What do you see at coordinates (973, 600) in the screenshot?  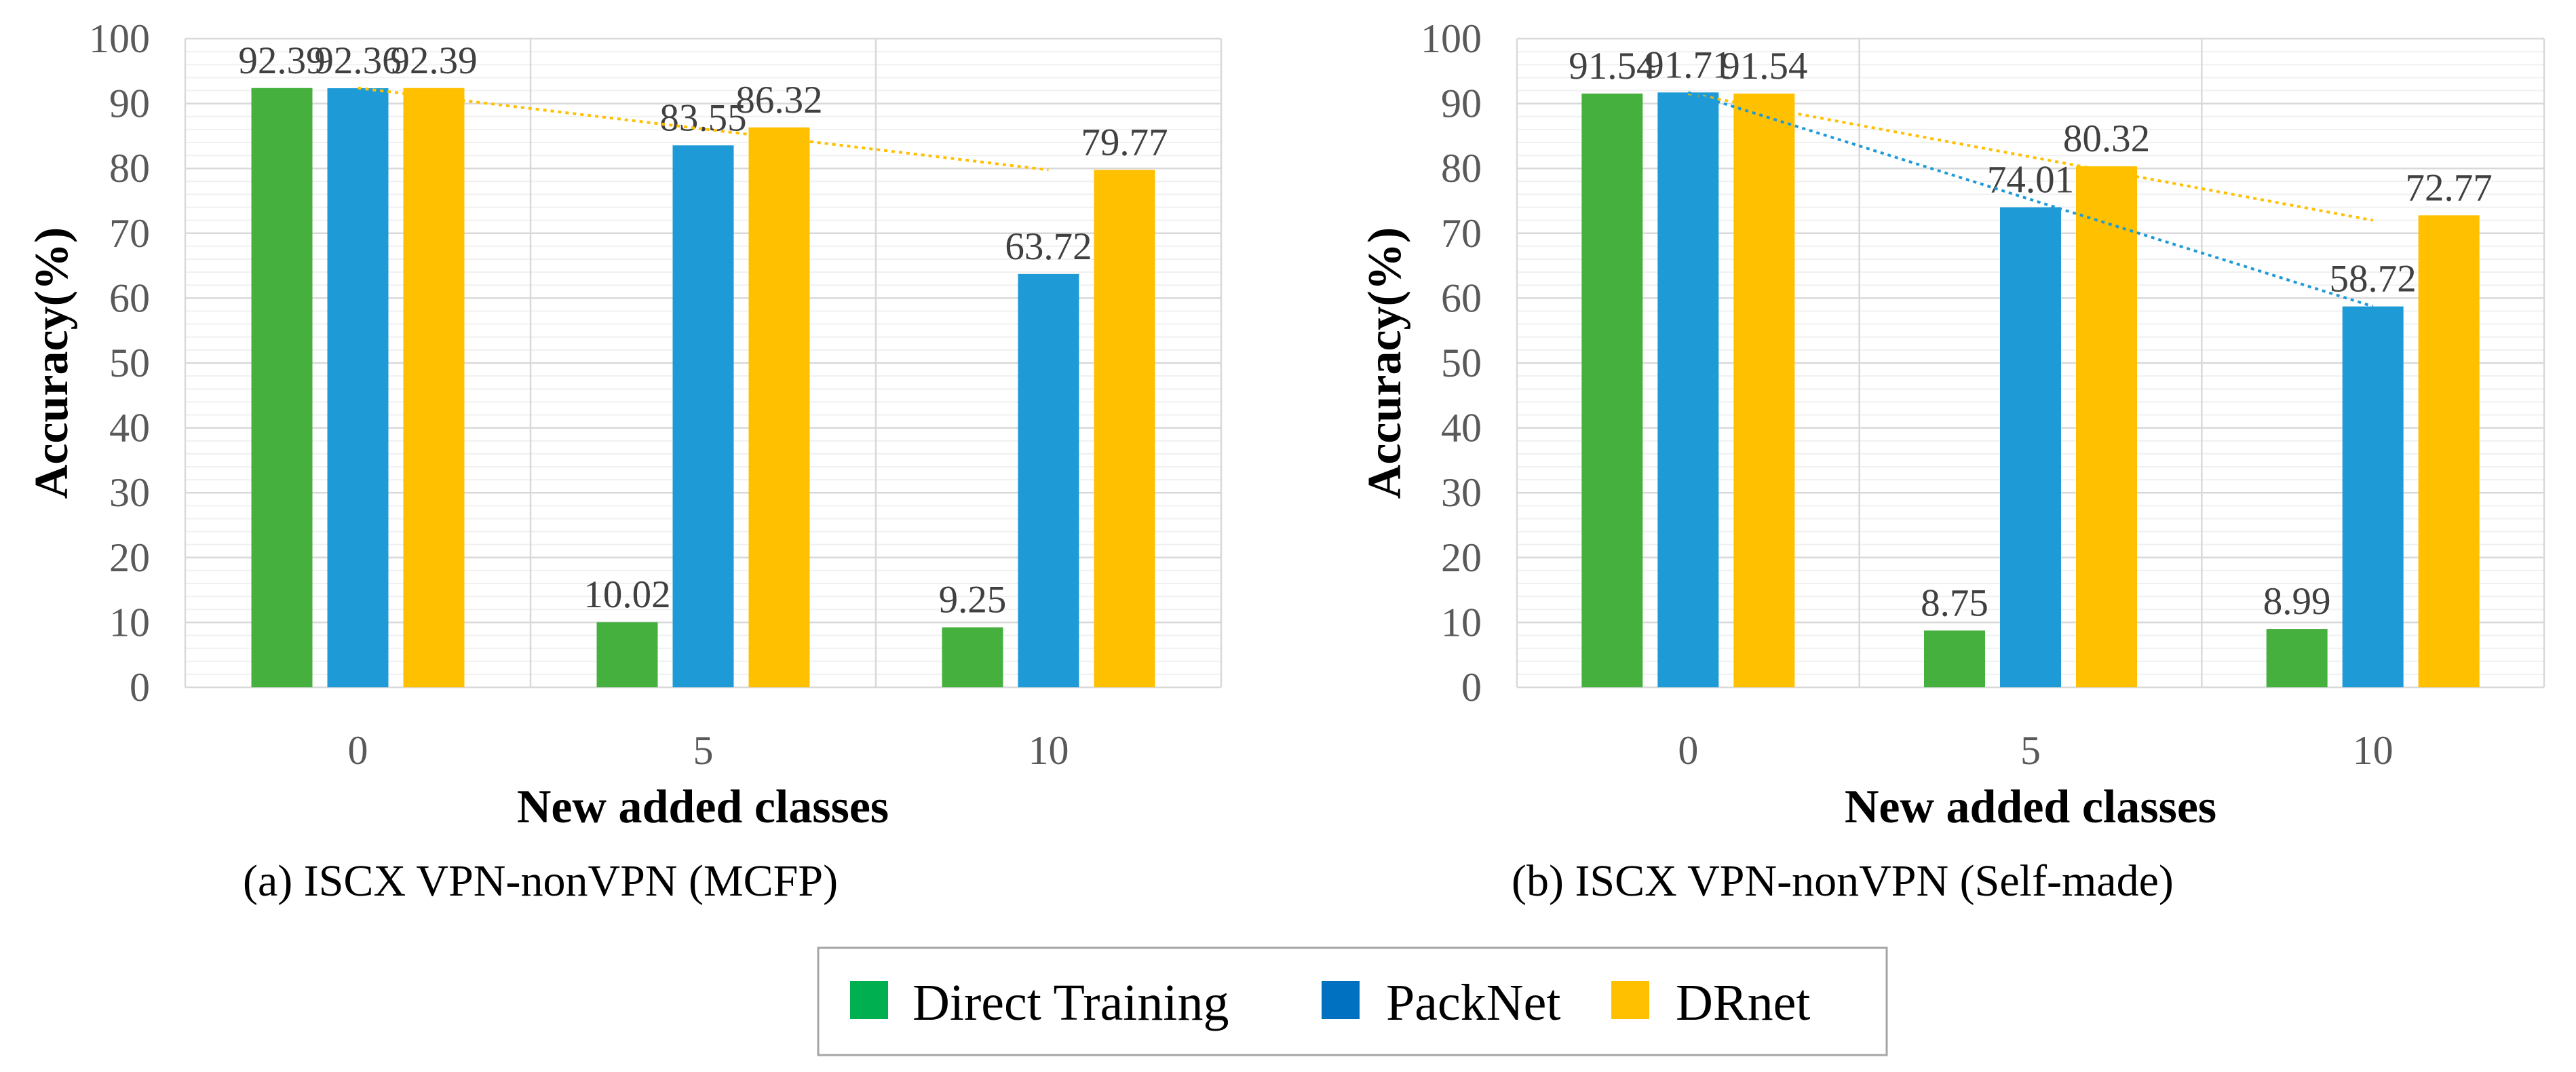 I see `data-label: 9.25` at bounding box center [973, 600].